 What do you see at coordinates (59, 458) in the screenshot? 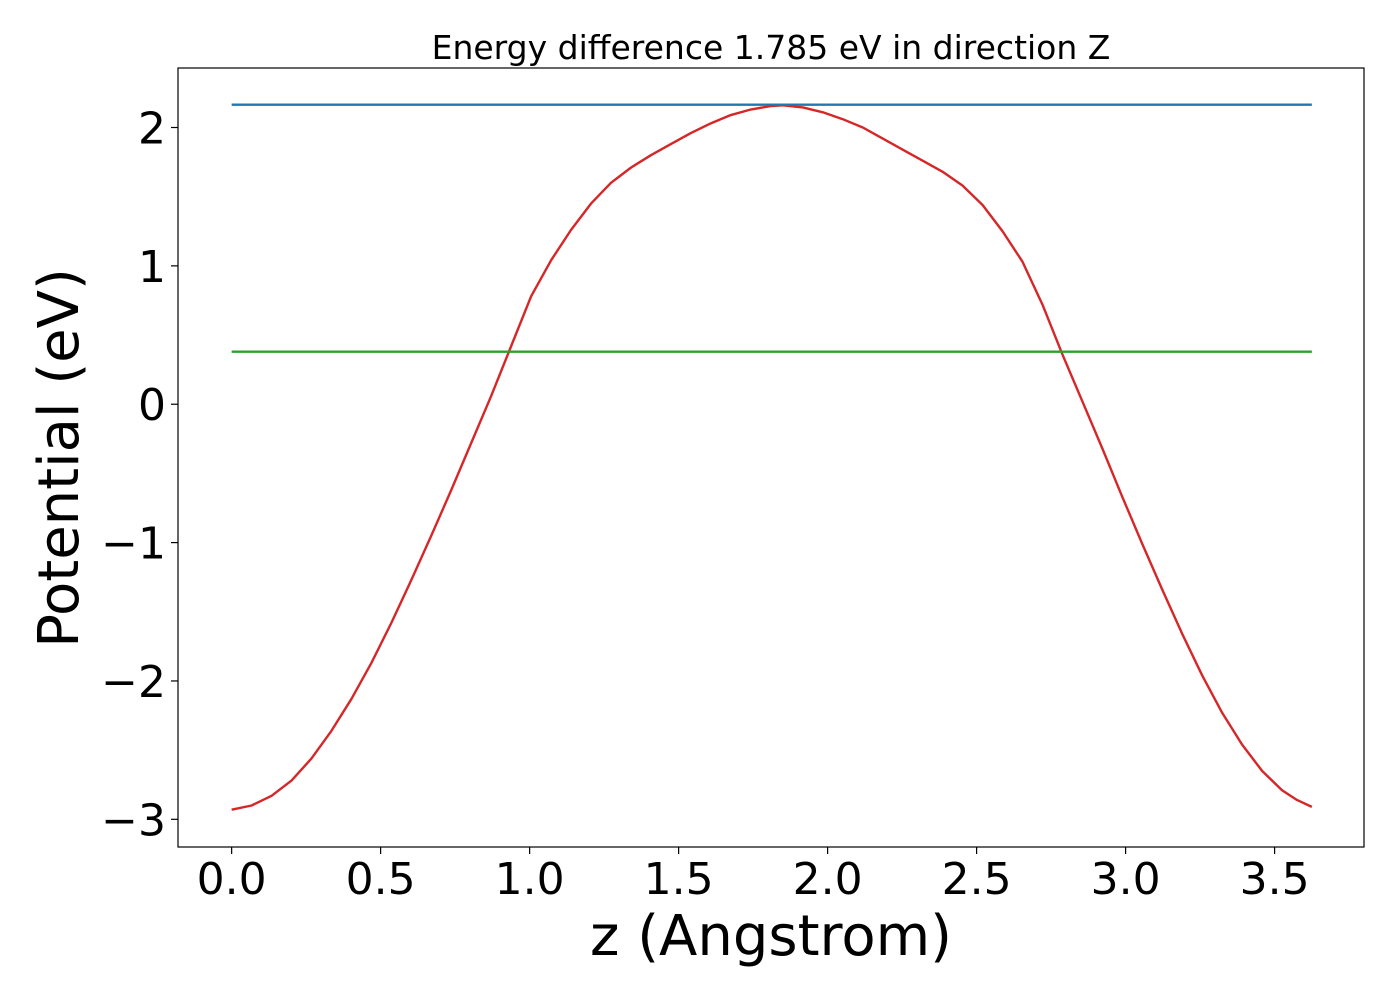
I see `y-axis-label: Potential (eV)` at bounding box center [59, 458].